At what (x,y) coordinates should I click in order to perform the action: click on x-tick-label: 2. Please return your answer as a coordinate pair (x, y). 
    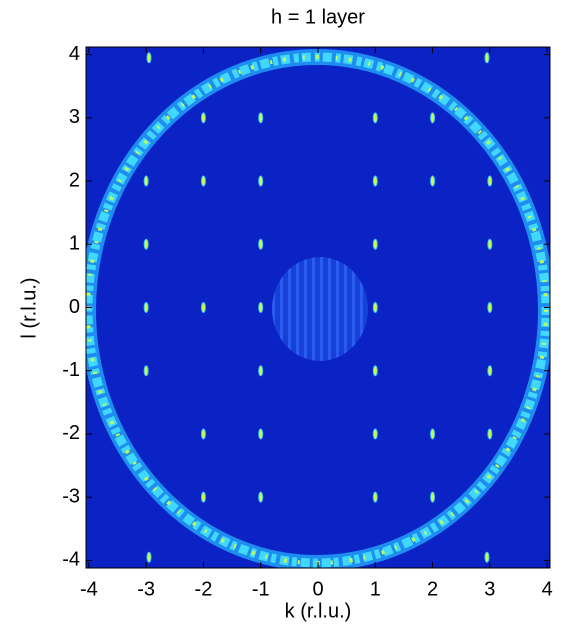
    Looking at the image, I should click on (432, 589).